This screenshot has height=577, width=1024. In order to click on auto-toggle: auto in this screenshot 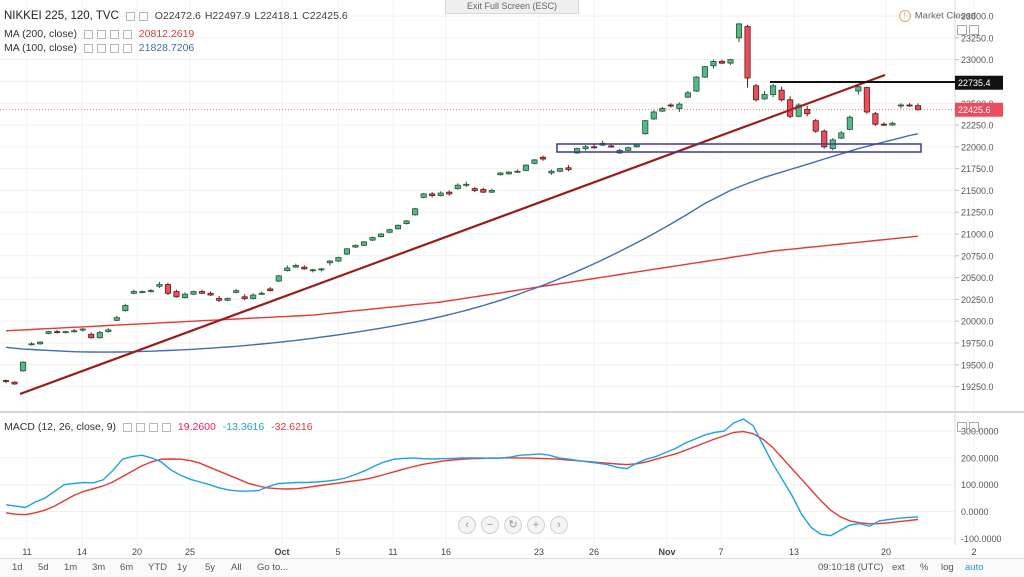, I will do `click(974, 567)`.